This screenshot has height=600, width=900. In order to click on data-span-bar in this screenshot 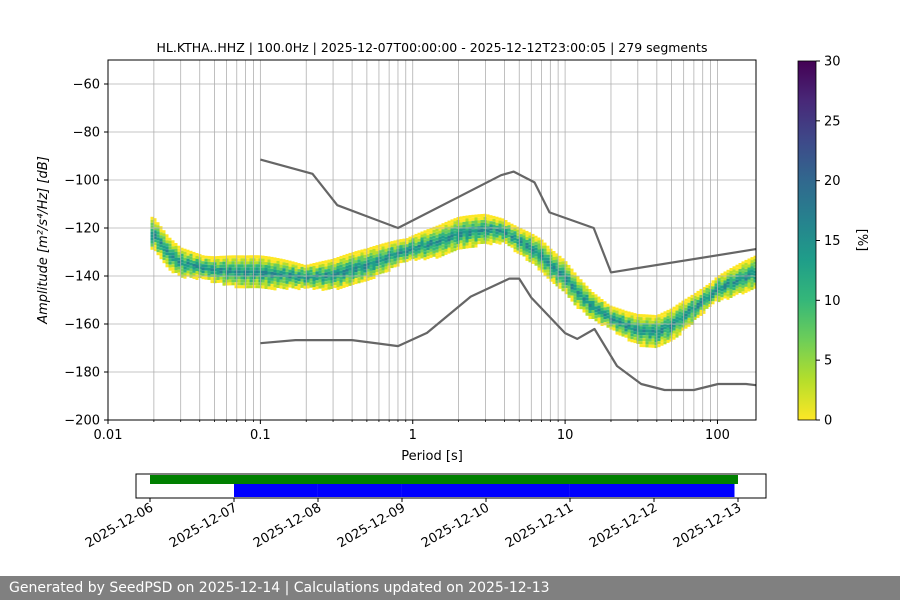, I will do `click(444, 479)`.